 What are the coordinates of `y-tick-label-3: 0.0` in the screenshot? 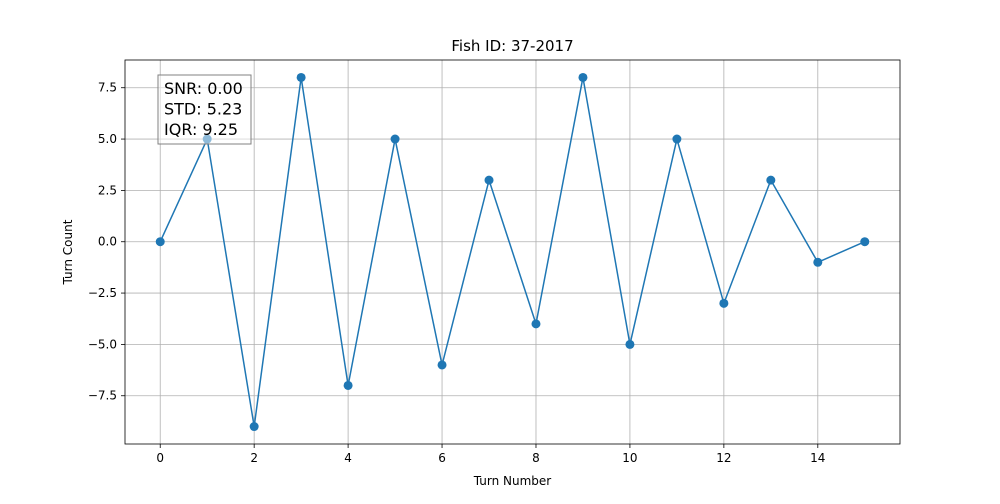 It's located at (107, 242).